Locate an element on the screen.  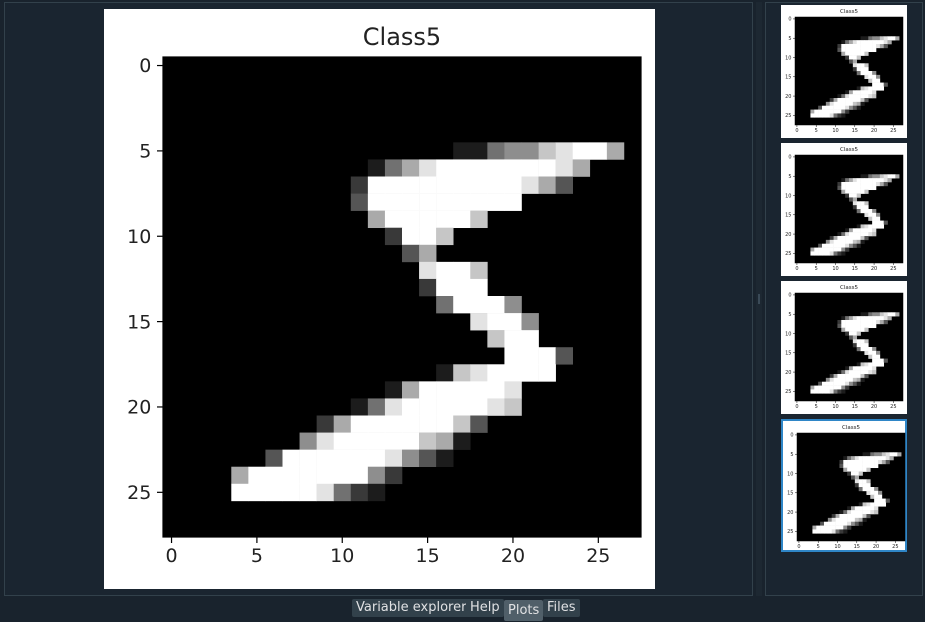
x-tick-label: 5 is located at coordinates (816, 407).